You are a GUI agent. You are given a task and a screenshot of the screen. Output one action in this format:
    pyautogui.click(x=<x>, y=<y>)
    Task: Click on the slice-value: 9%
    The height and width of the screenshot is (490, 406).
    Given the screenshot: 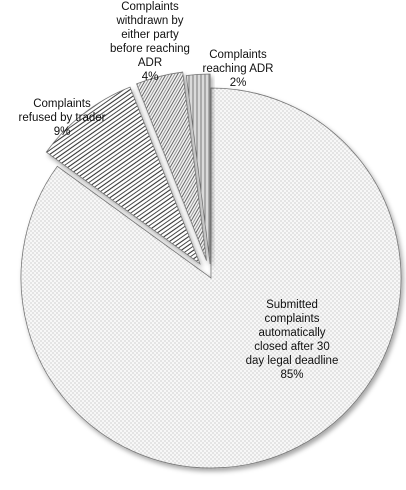 What is the action you would take?
    pyautogui.click(x=62, y=132)
    